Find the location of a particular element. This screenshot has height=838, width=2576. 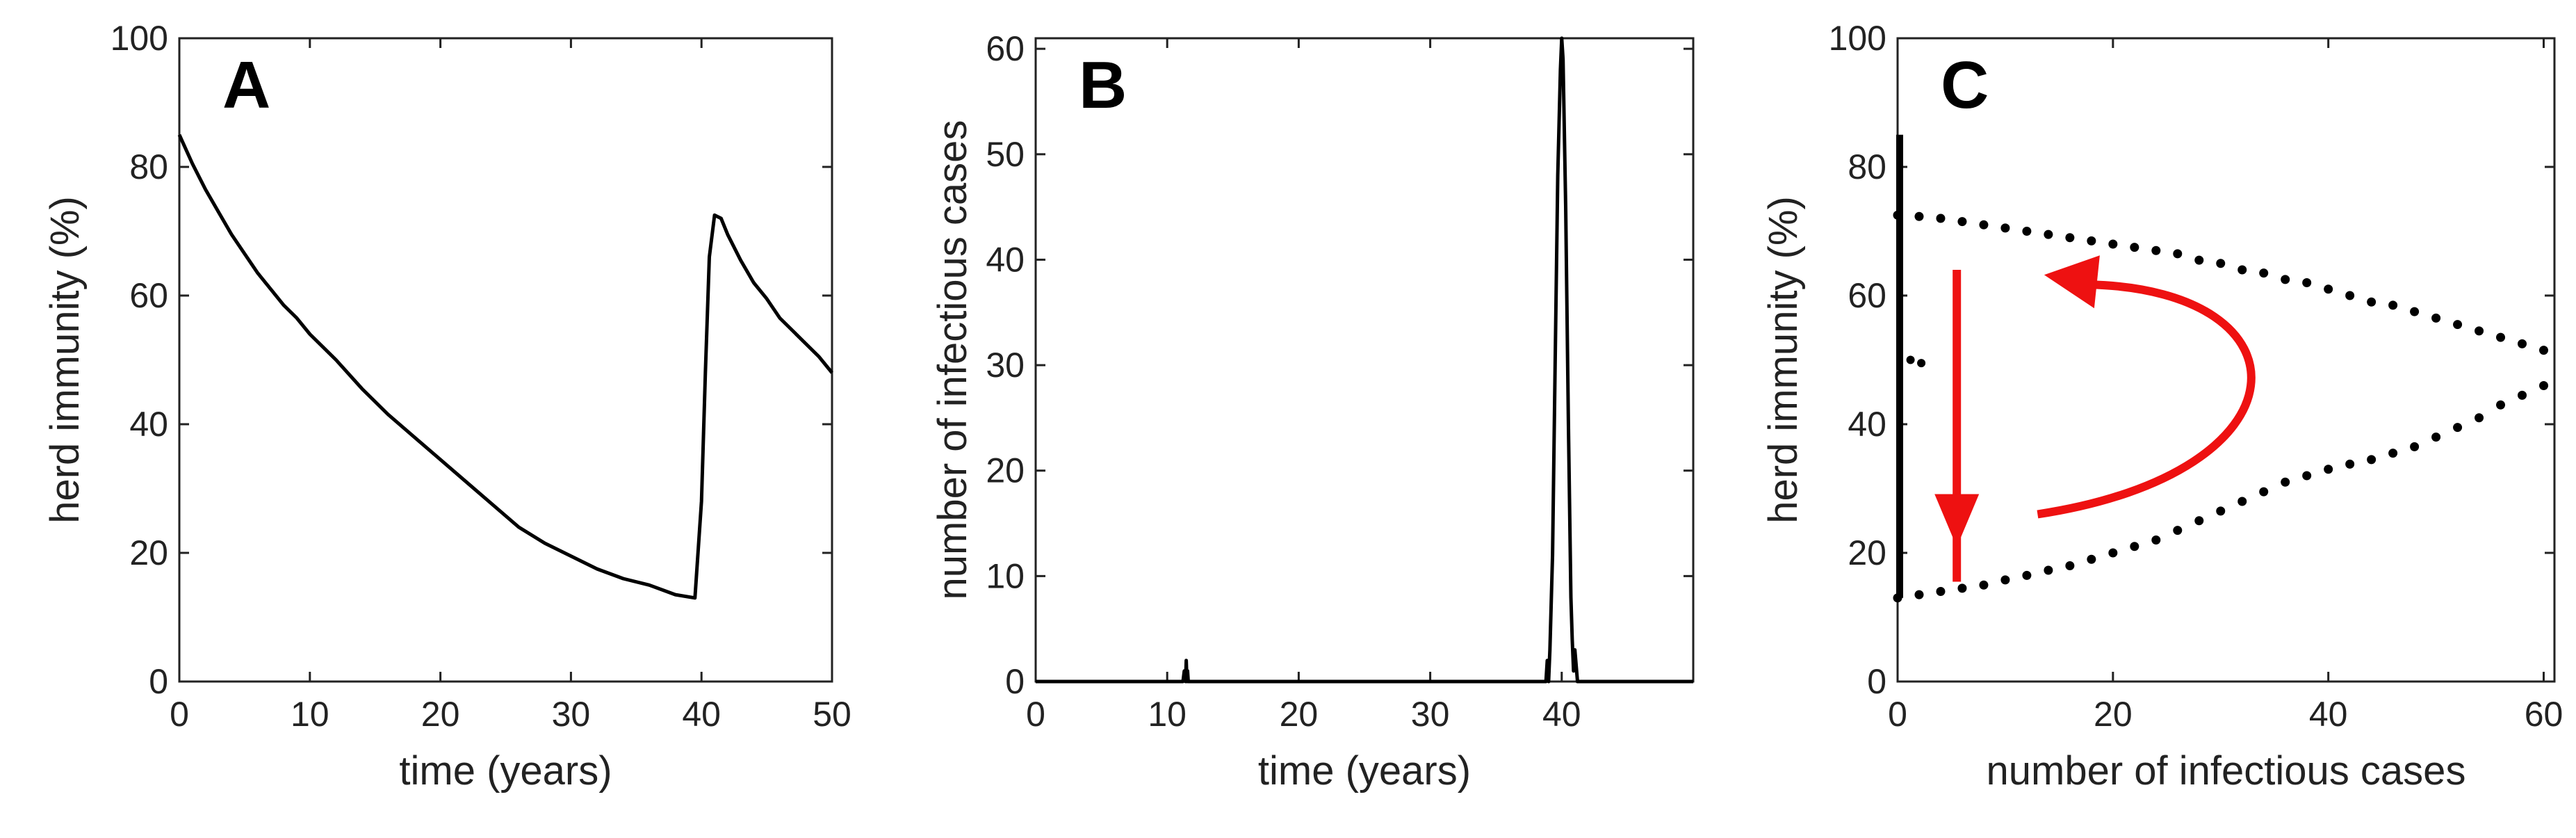

y-tick-label: 10 is located at coordinates (1005, 575).